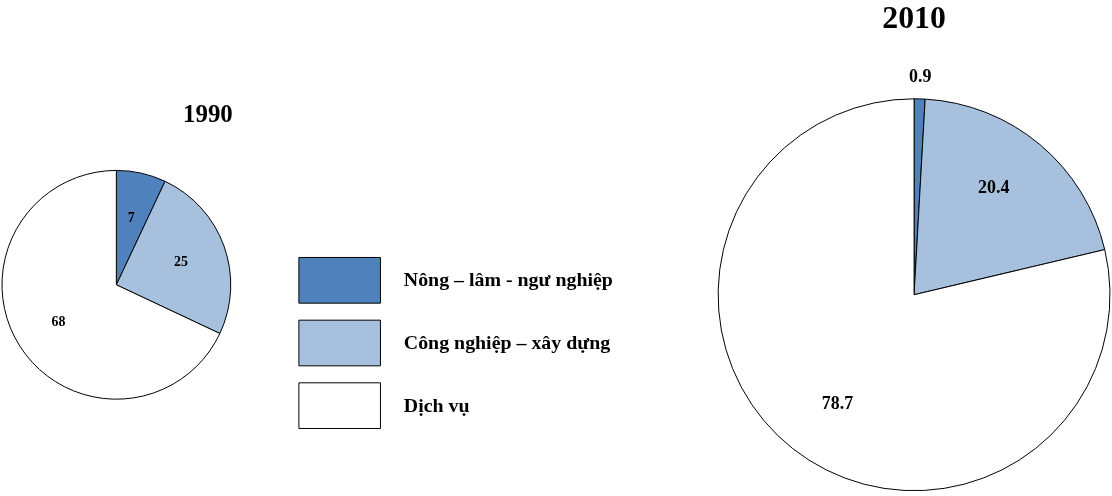 The height and width of the screenshot is (496, 1112). What do you see at coordinates (131, 217) in the screenshot?
I see `data-label: 7` at bounding box center [131, 217].